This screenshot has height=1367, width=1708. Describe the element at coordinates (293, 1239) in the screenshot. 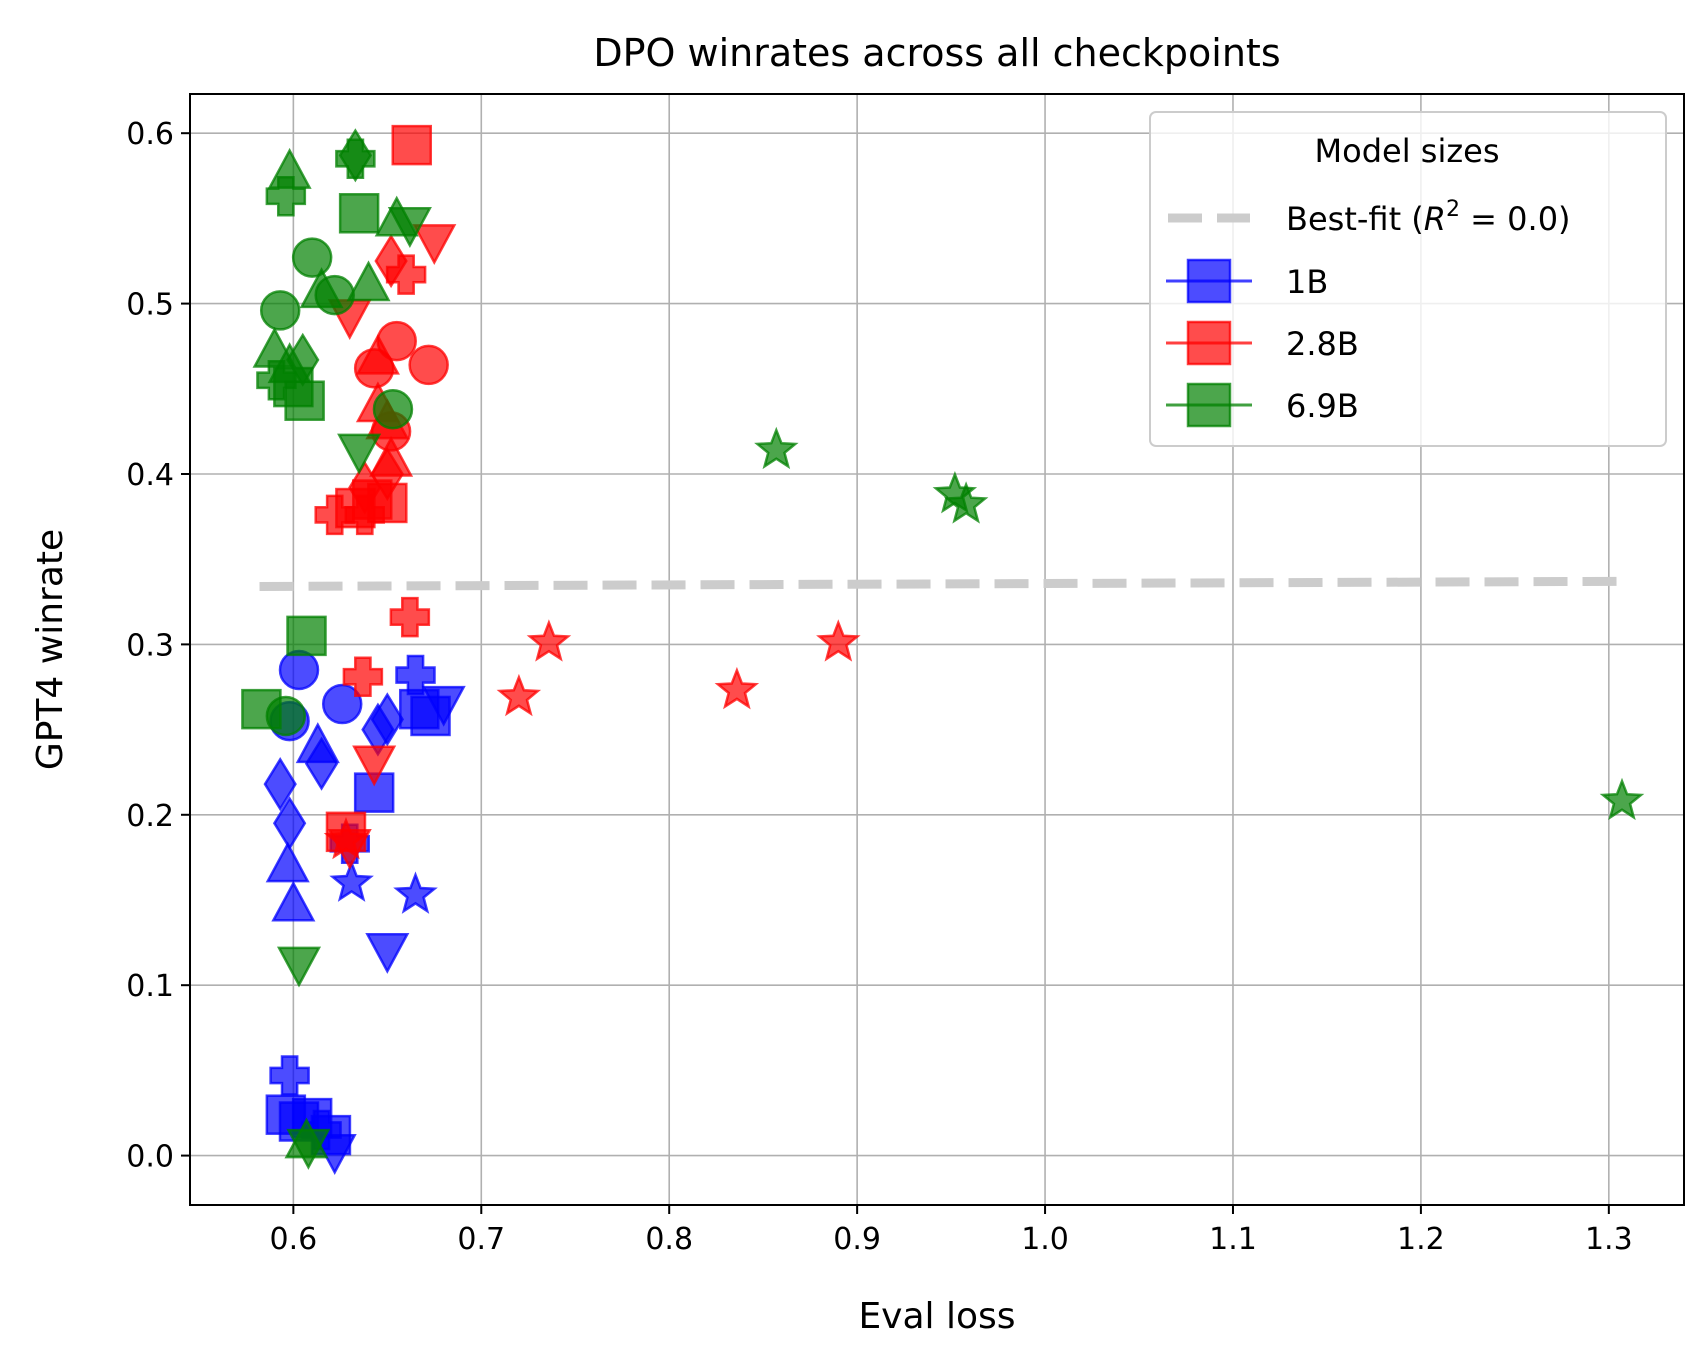

I see `x-tick-label: 0.6` at that location.